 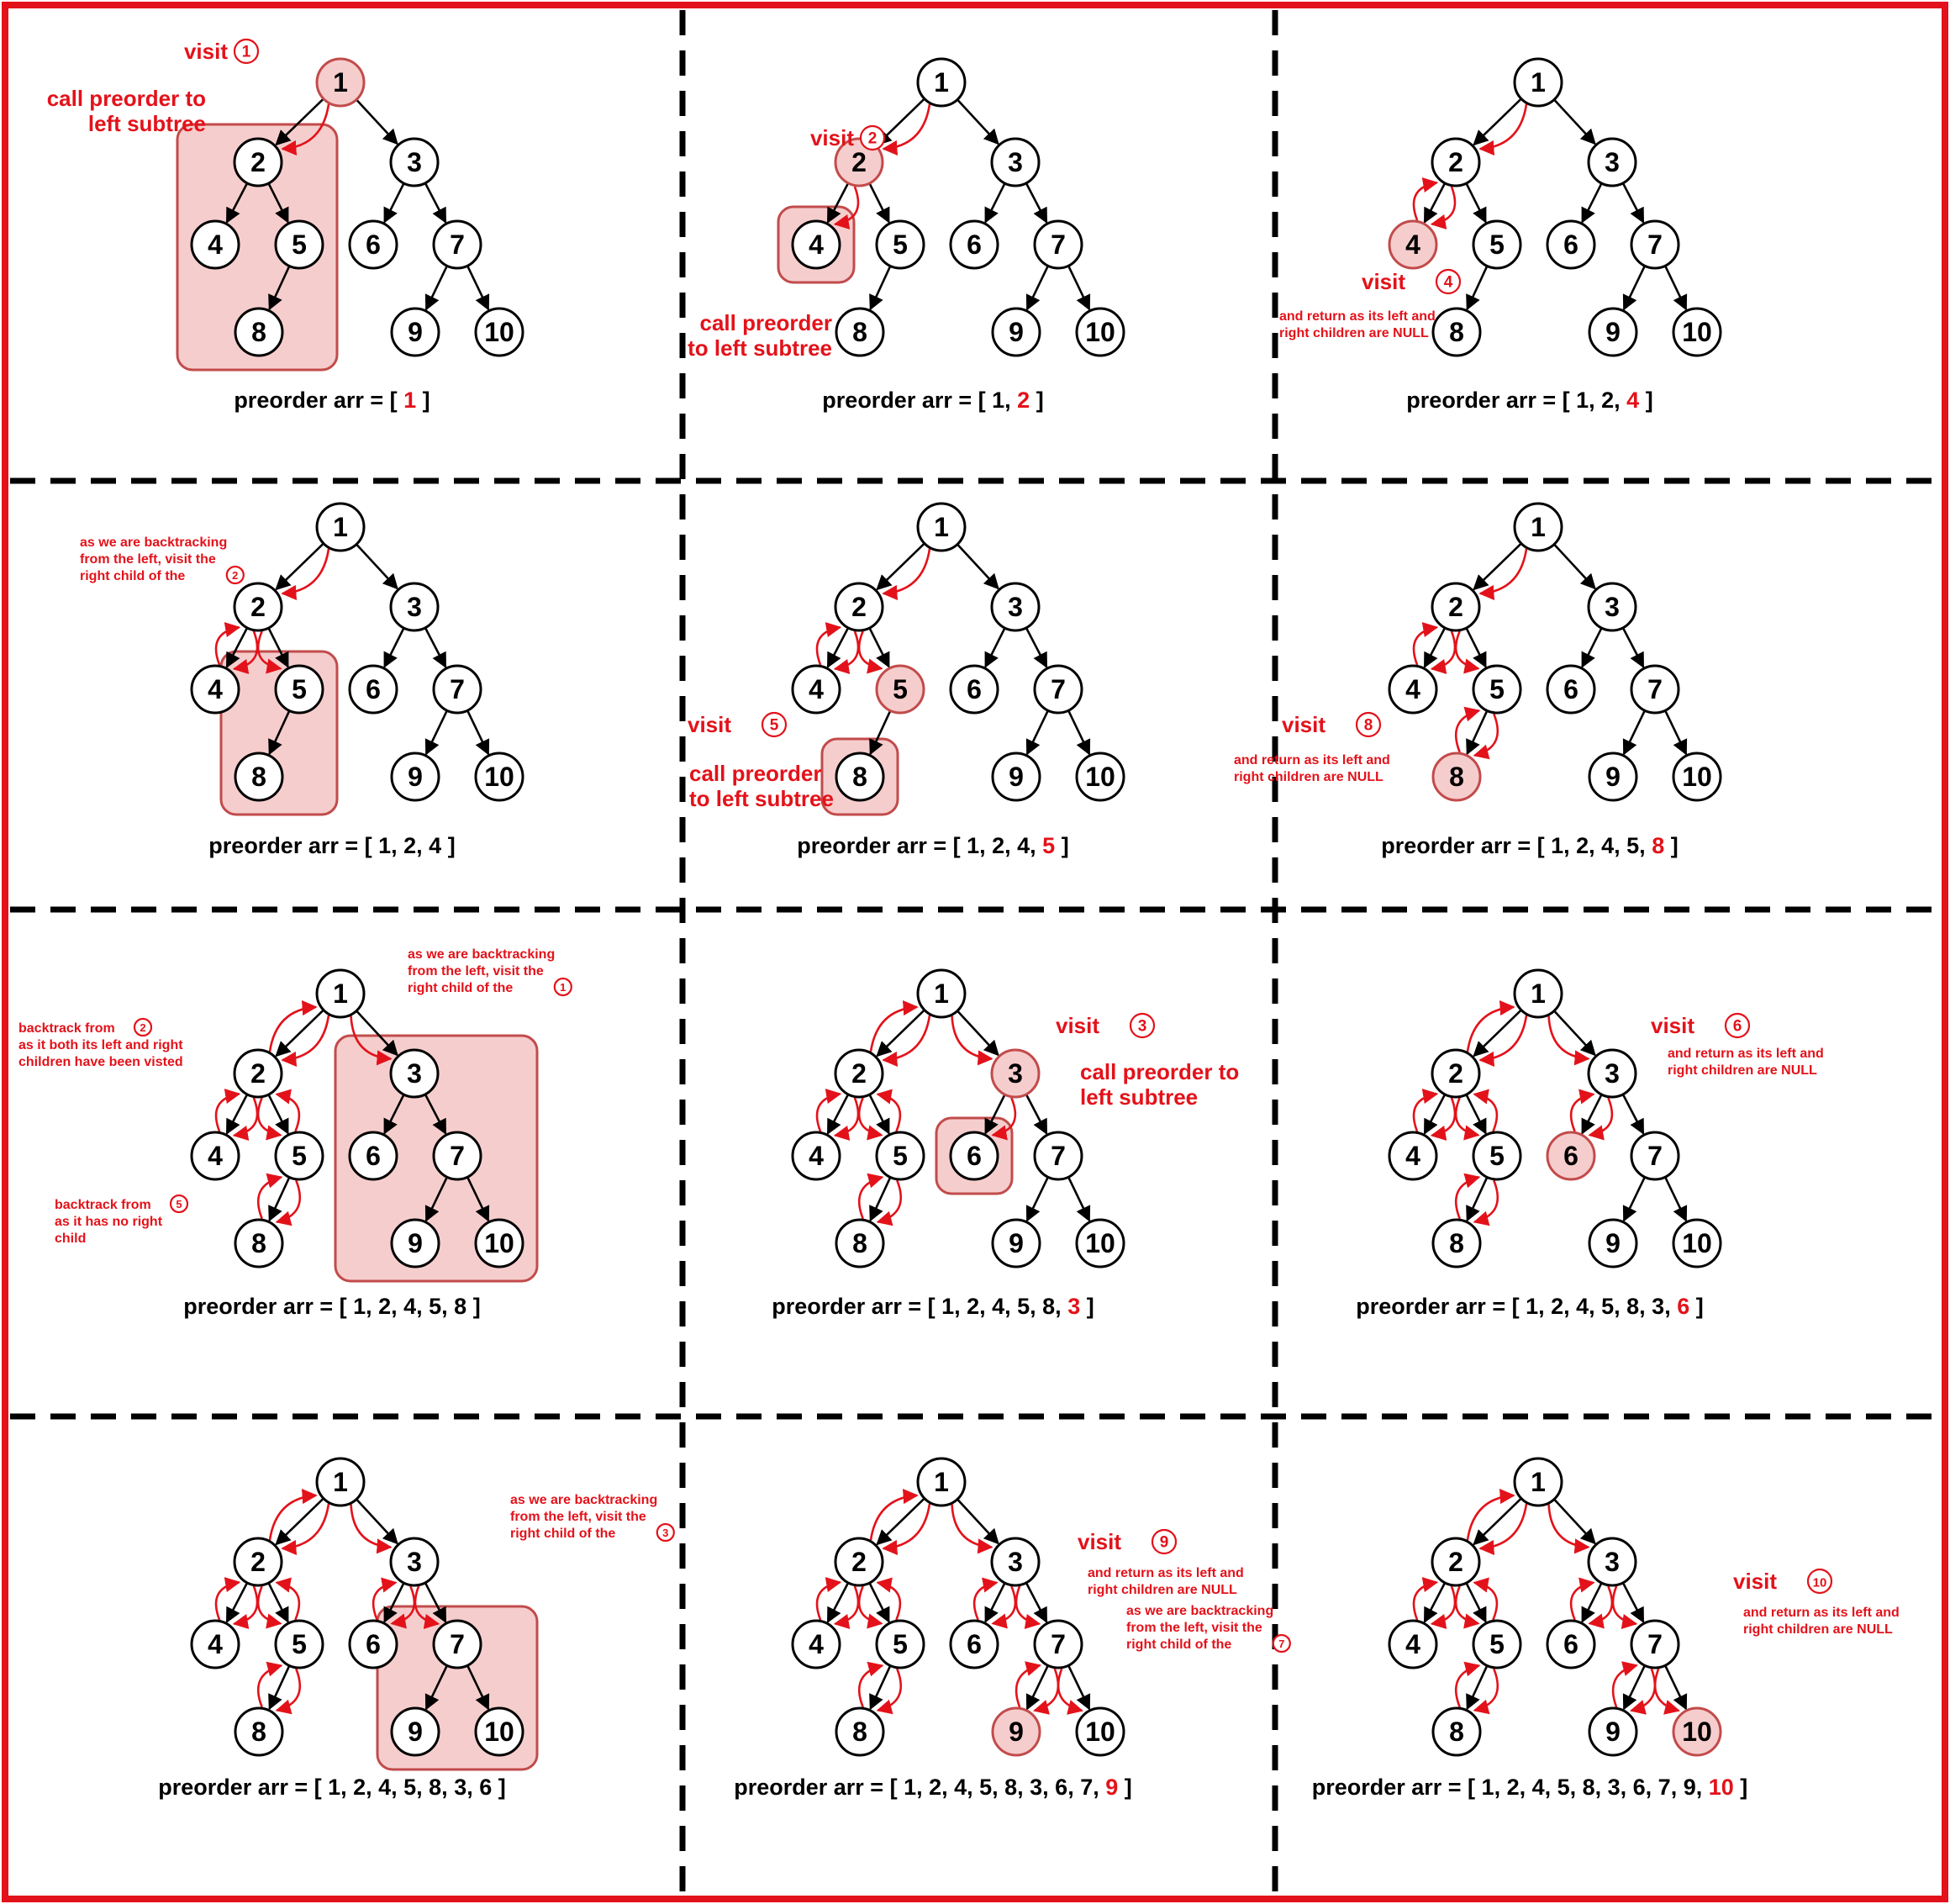 I want to click on arr-new-value: 4, so click(x=1632, y=400).